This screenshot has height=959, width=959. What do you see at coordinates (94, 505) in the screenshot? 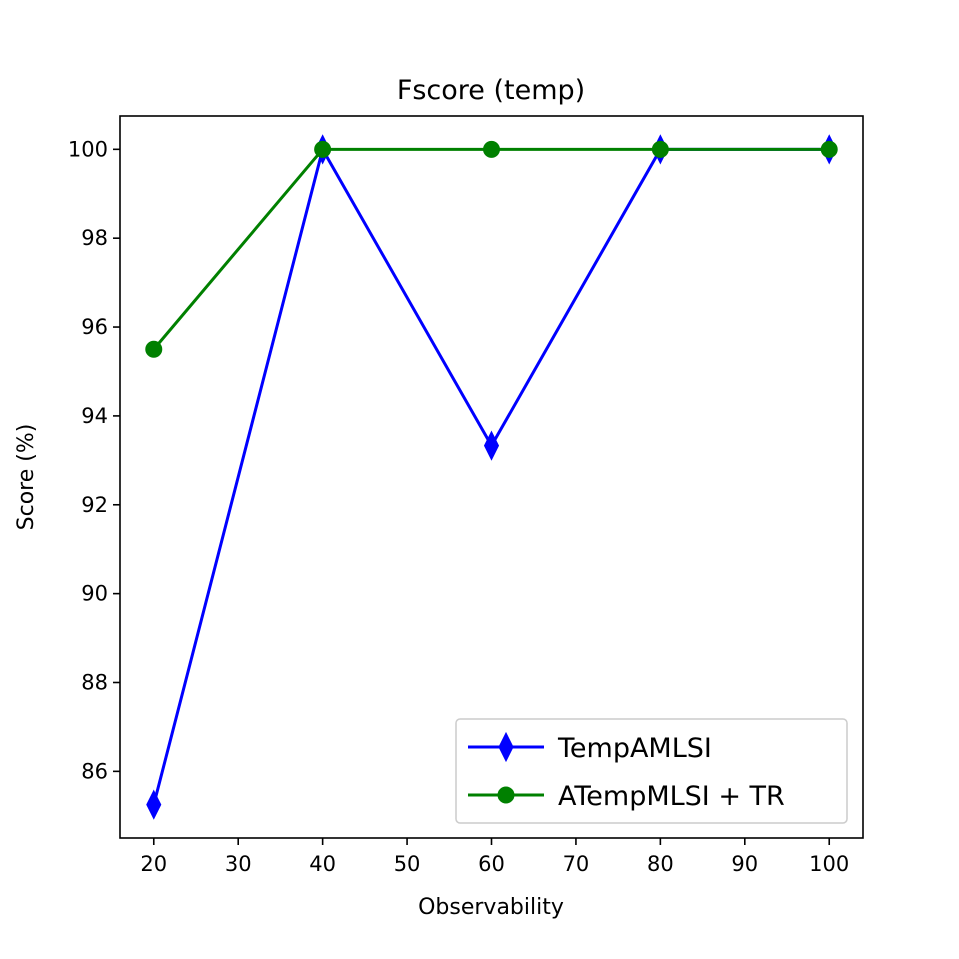
I see `y-tick-label: 92` at bounding box center [94, 505].